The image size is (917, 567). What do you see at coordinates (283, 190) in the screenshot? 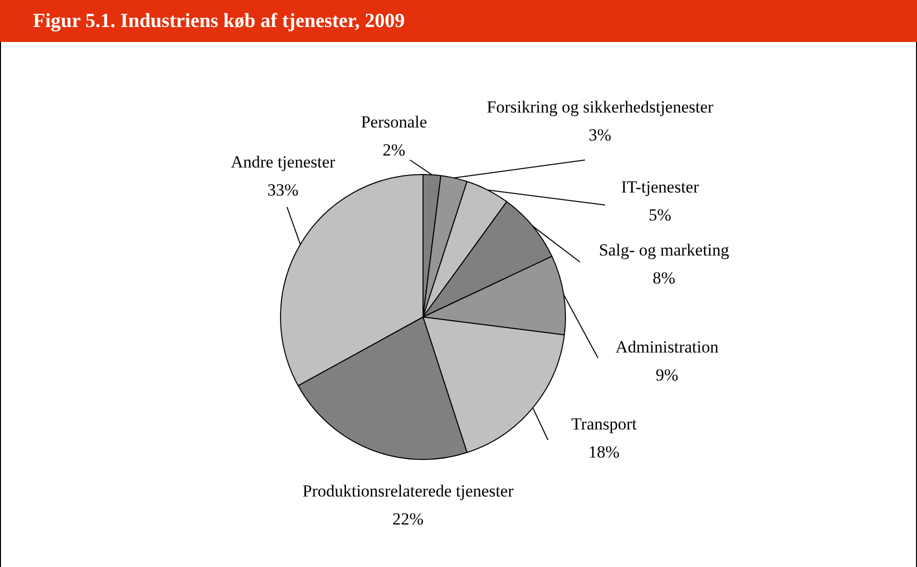
I see `data-label: 33%` at bounding box center [283, 190].